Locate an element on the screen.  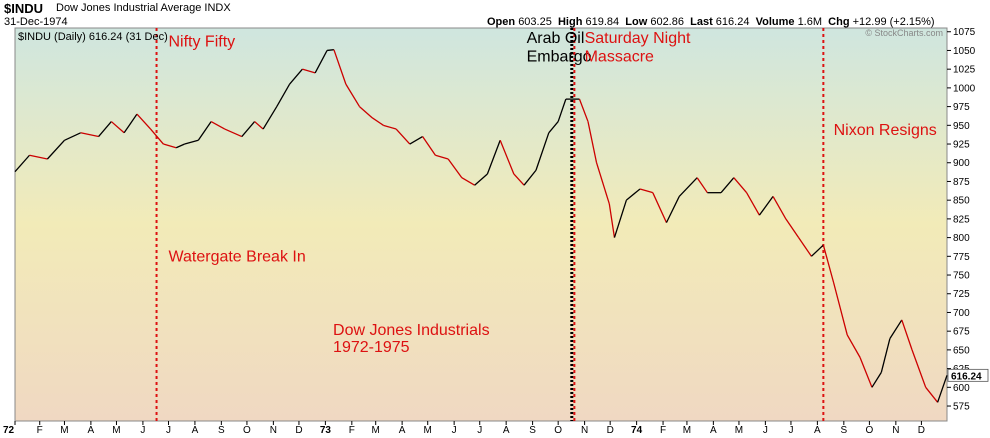
annotation-text: Dow Jones Industrials is located at coordinates (411, 330).